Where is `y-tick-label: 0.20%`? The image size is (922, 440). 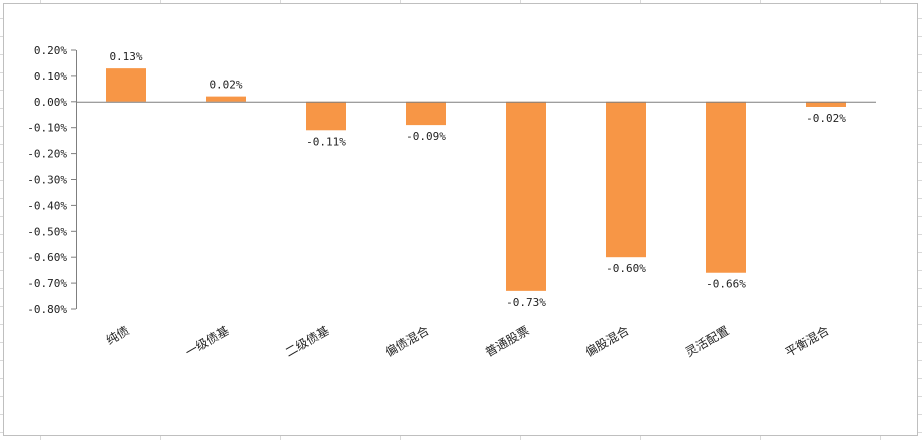 y-tick-label: 0.20% is located at coordinates (50, 50).